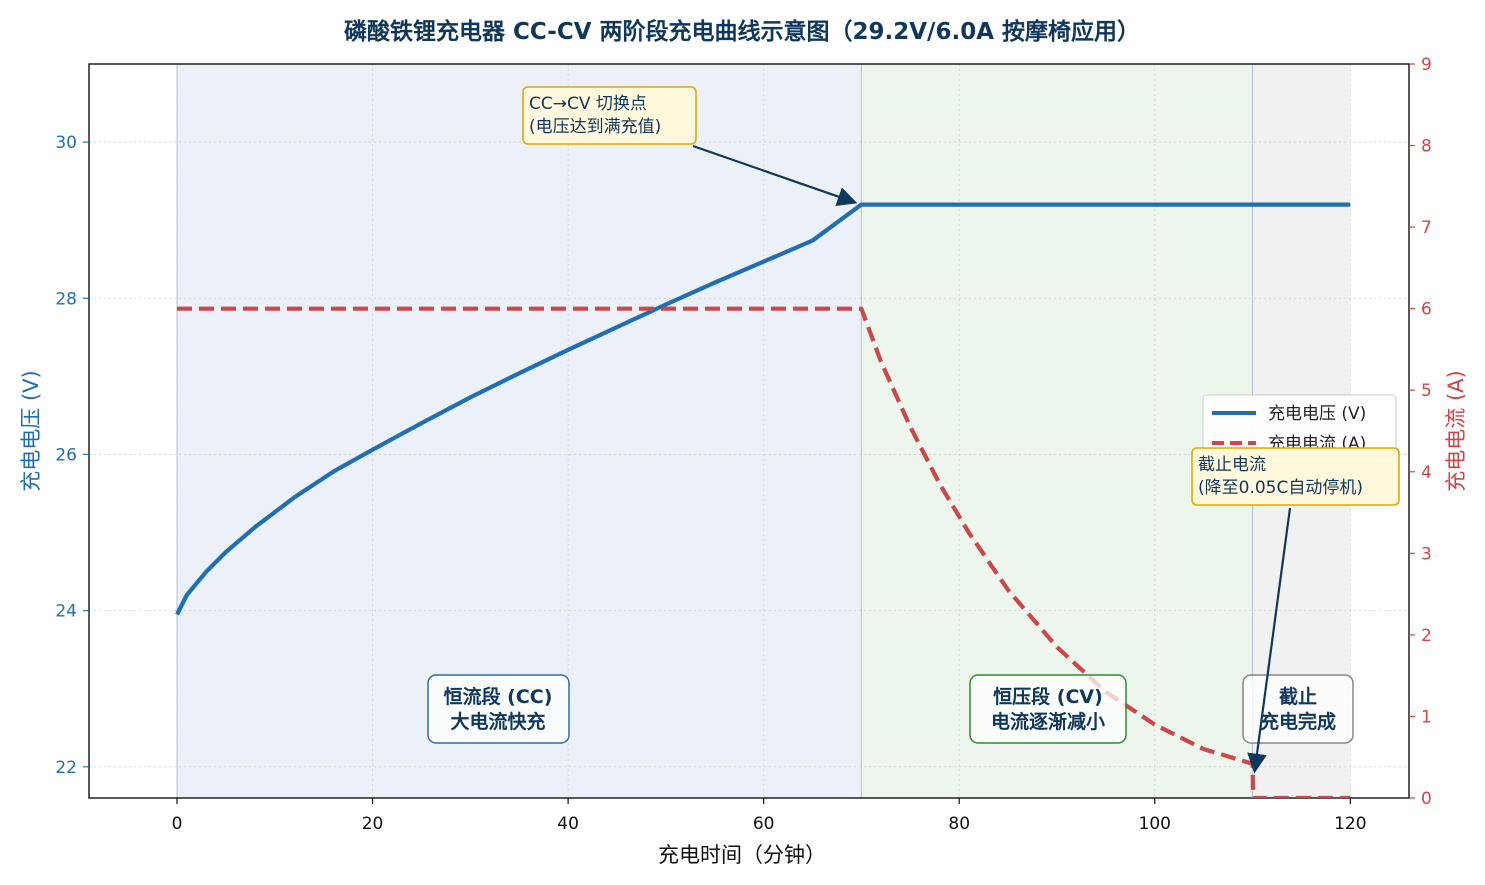 This screenshot has height=885, width=1485. I want to click on left-tick-label: 22, so click(66, 768).